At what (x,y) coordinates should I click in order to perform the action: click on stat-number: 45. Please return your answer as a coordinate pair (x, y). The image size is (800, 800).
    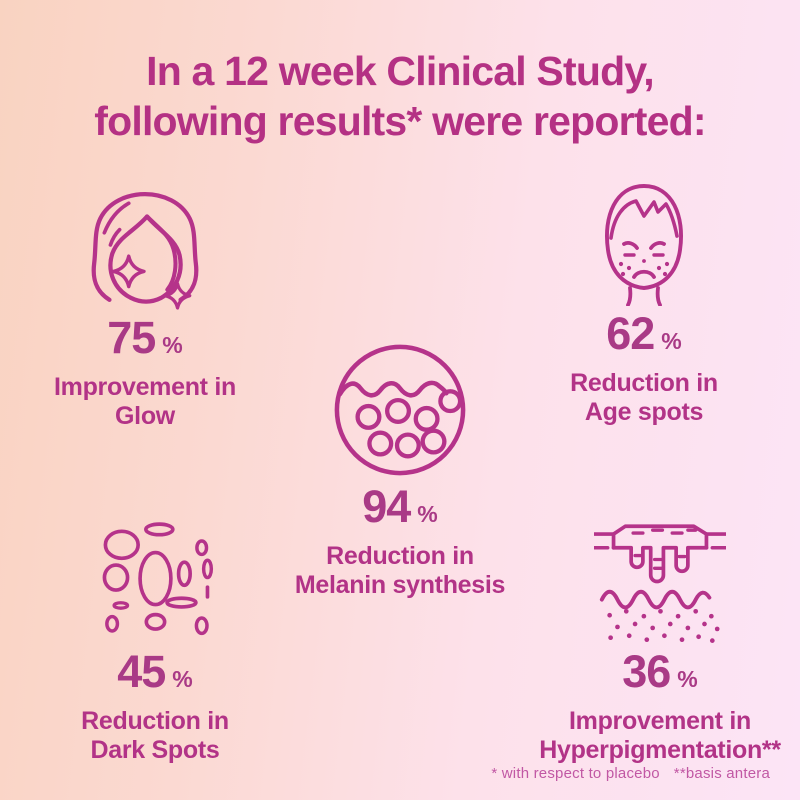
    Looking at the image, I should click on (141, 671).